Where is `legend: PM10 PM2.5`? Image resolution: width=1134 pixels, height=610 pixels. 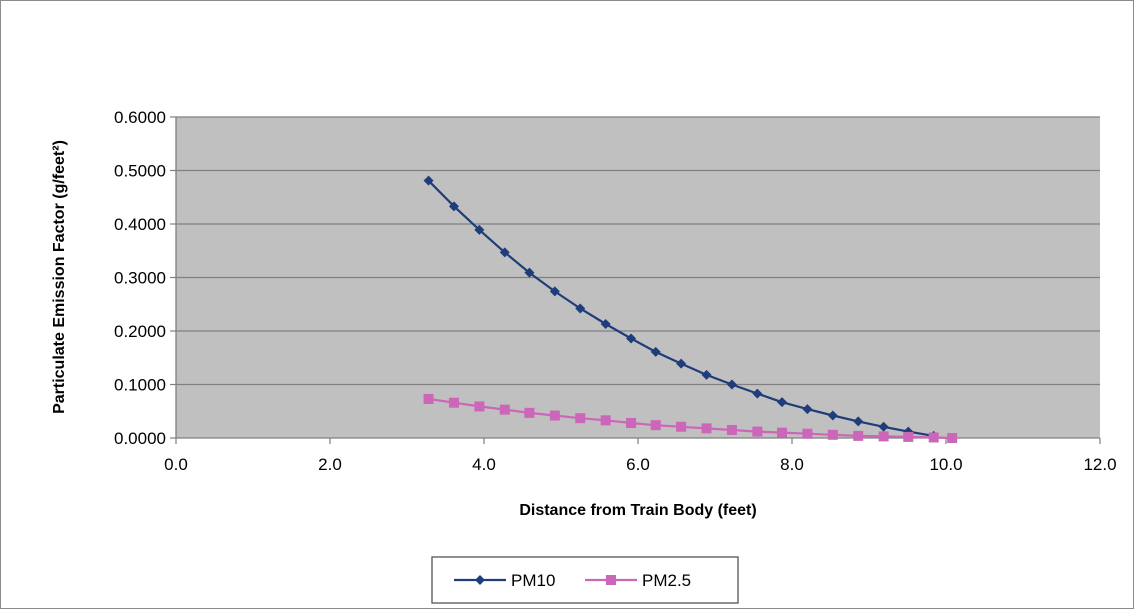 legend: PM10 PM2.5 is located at coordinates (585, 580).